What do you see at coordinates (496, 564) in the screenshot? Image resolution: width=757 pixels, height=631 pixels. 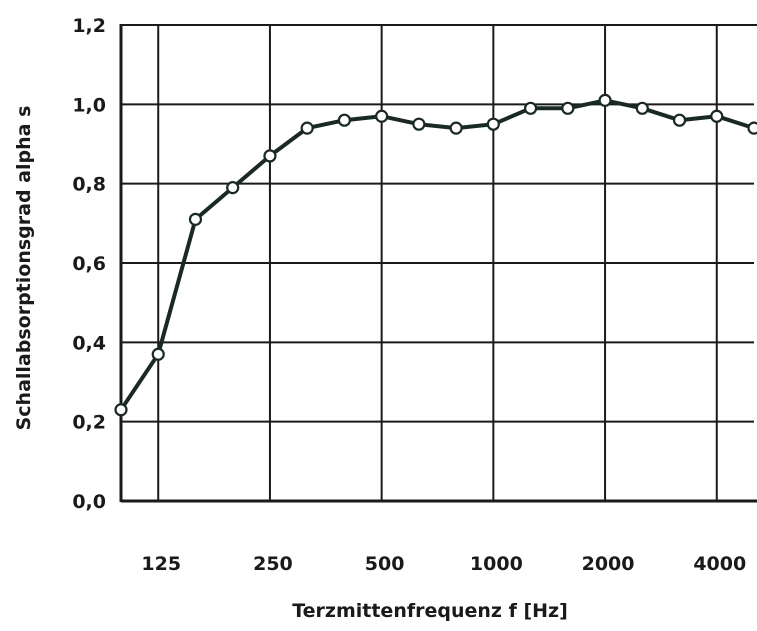 I see `x-tick-label: 1000` at bounding box center [496, 564].